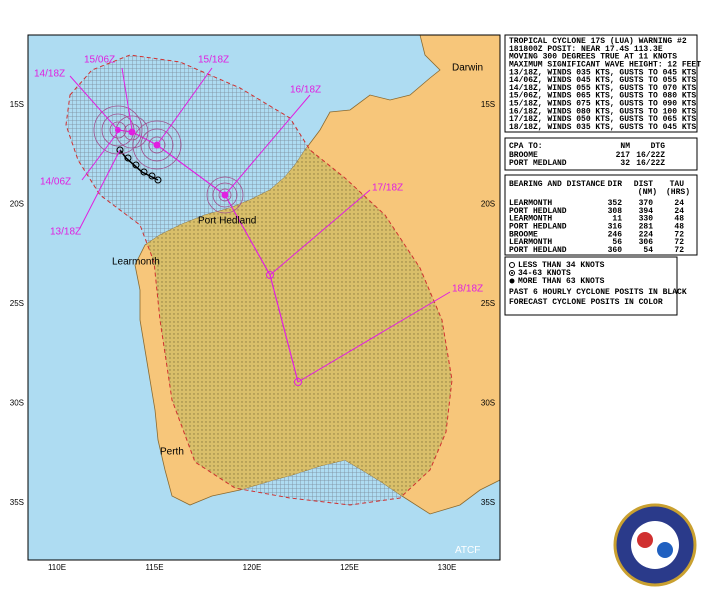  What do you see at coordinates (648, 250) in the screenshot?
I see `bearing-cell: 54` at bounding box center [648, 250].